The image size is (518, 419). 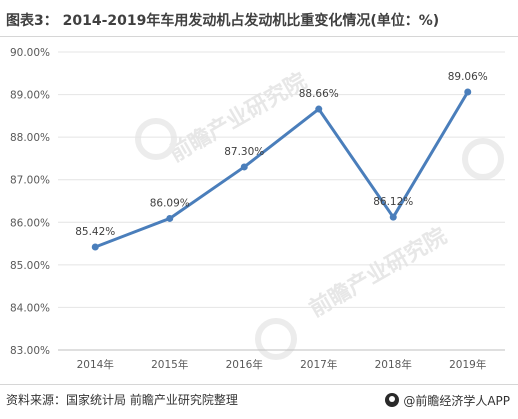 I want to click on x-axis-tick-labels: 2014年 2015年 2016年 2017年 2018年 2019年, so click(x=282, y=364).